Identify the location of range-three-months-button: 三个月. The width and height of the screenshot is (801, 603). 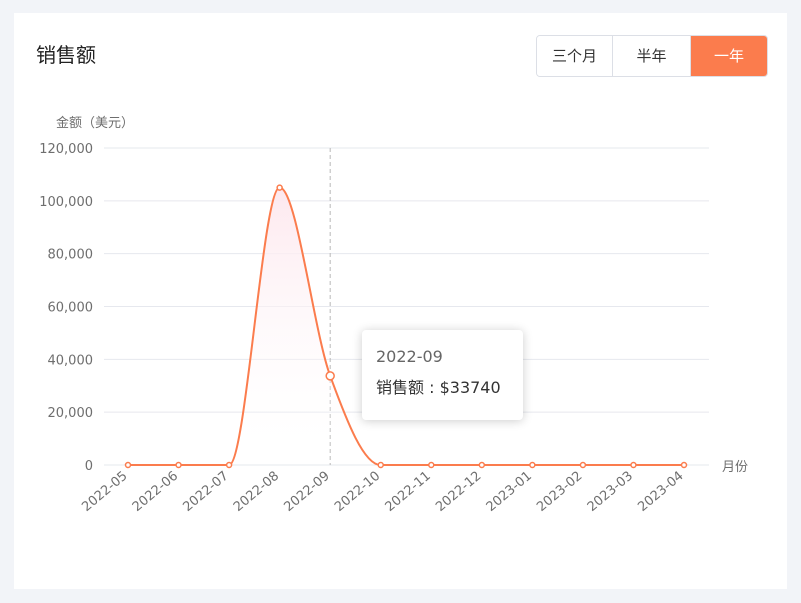
(575, 56).